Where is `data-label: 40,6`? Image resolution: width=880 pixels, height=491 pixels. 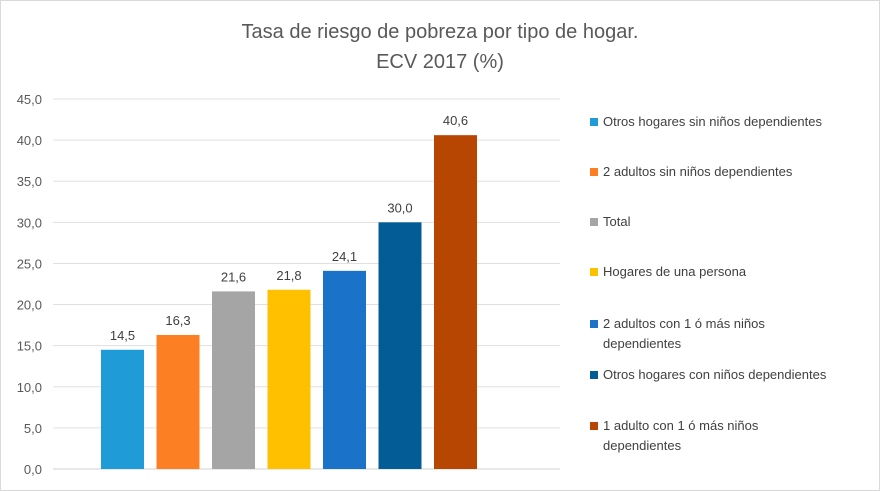
data-label: 40,6 is located at coordinates (455, 120).